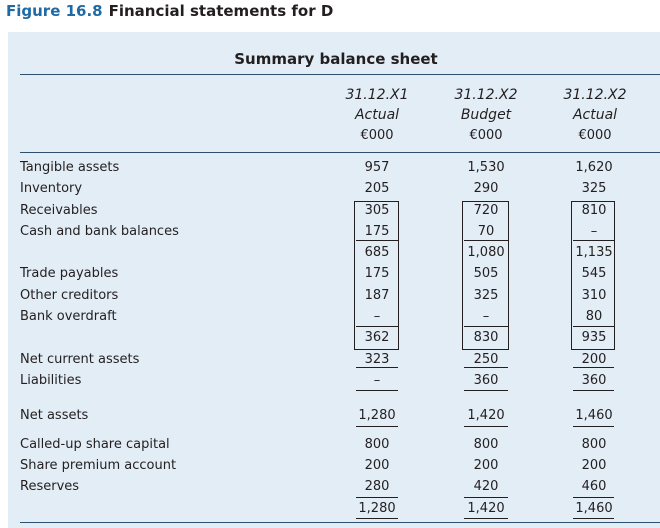 This screenshot has height=528, width=660. I want to click on value-cell: 362, so click(377, 337).